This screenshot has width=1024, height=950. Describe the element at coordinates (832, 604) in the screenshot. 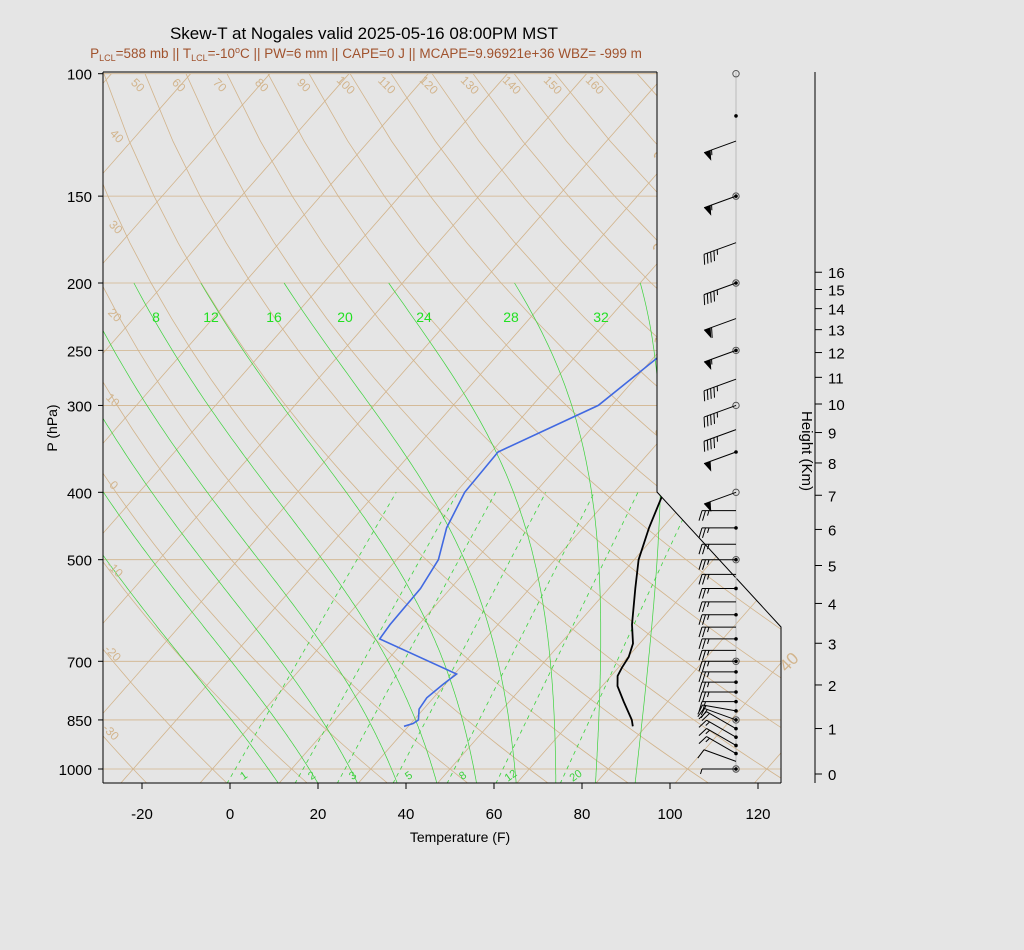

I see `height-tick-label: 4` at that location.